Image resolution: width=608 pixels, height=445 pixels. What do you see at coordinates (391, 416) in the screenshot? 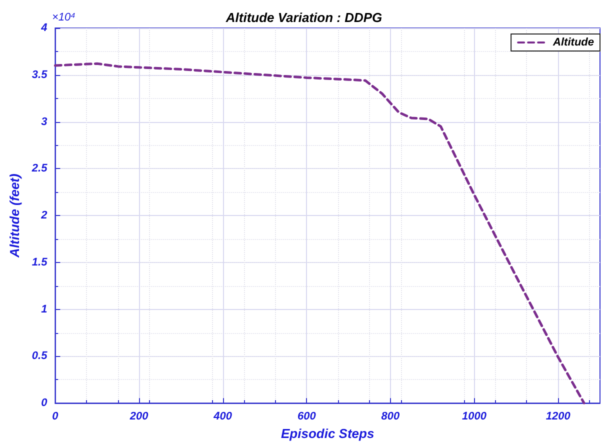
I see `x-tick-label: 800` at bounding box center [391, 416].